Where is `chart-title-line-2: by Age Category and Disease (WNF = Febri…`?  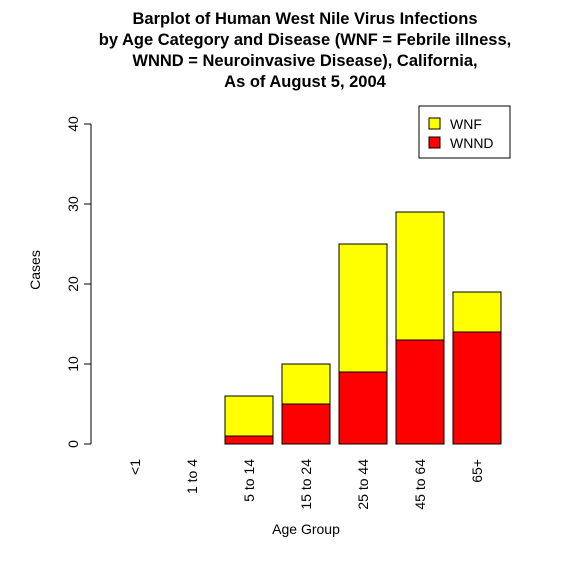
chart-title-line-2: by Age Category and Disease (WNF = Febri… is located at coordinates (305, 40).